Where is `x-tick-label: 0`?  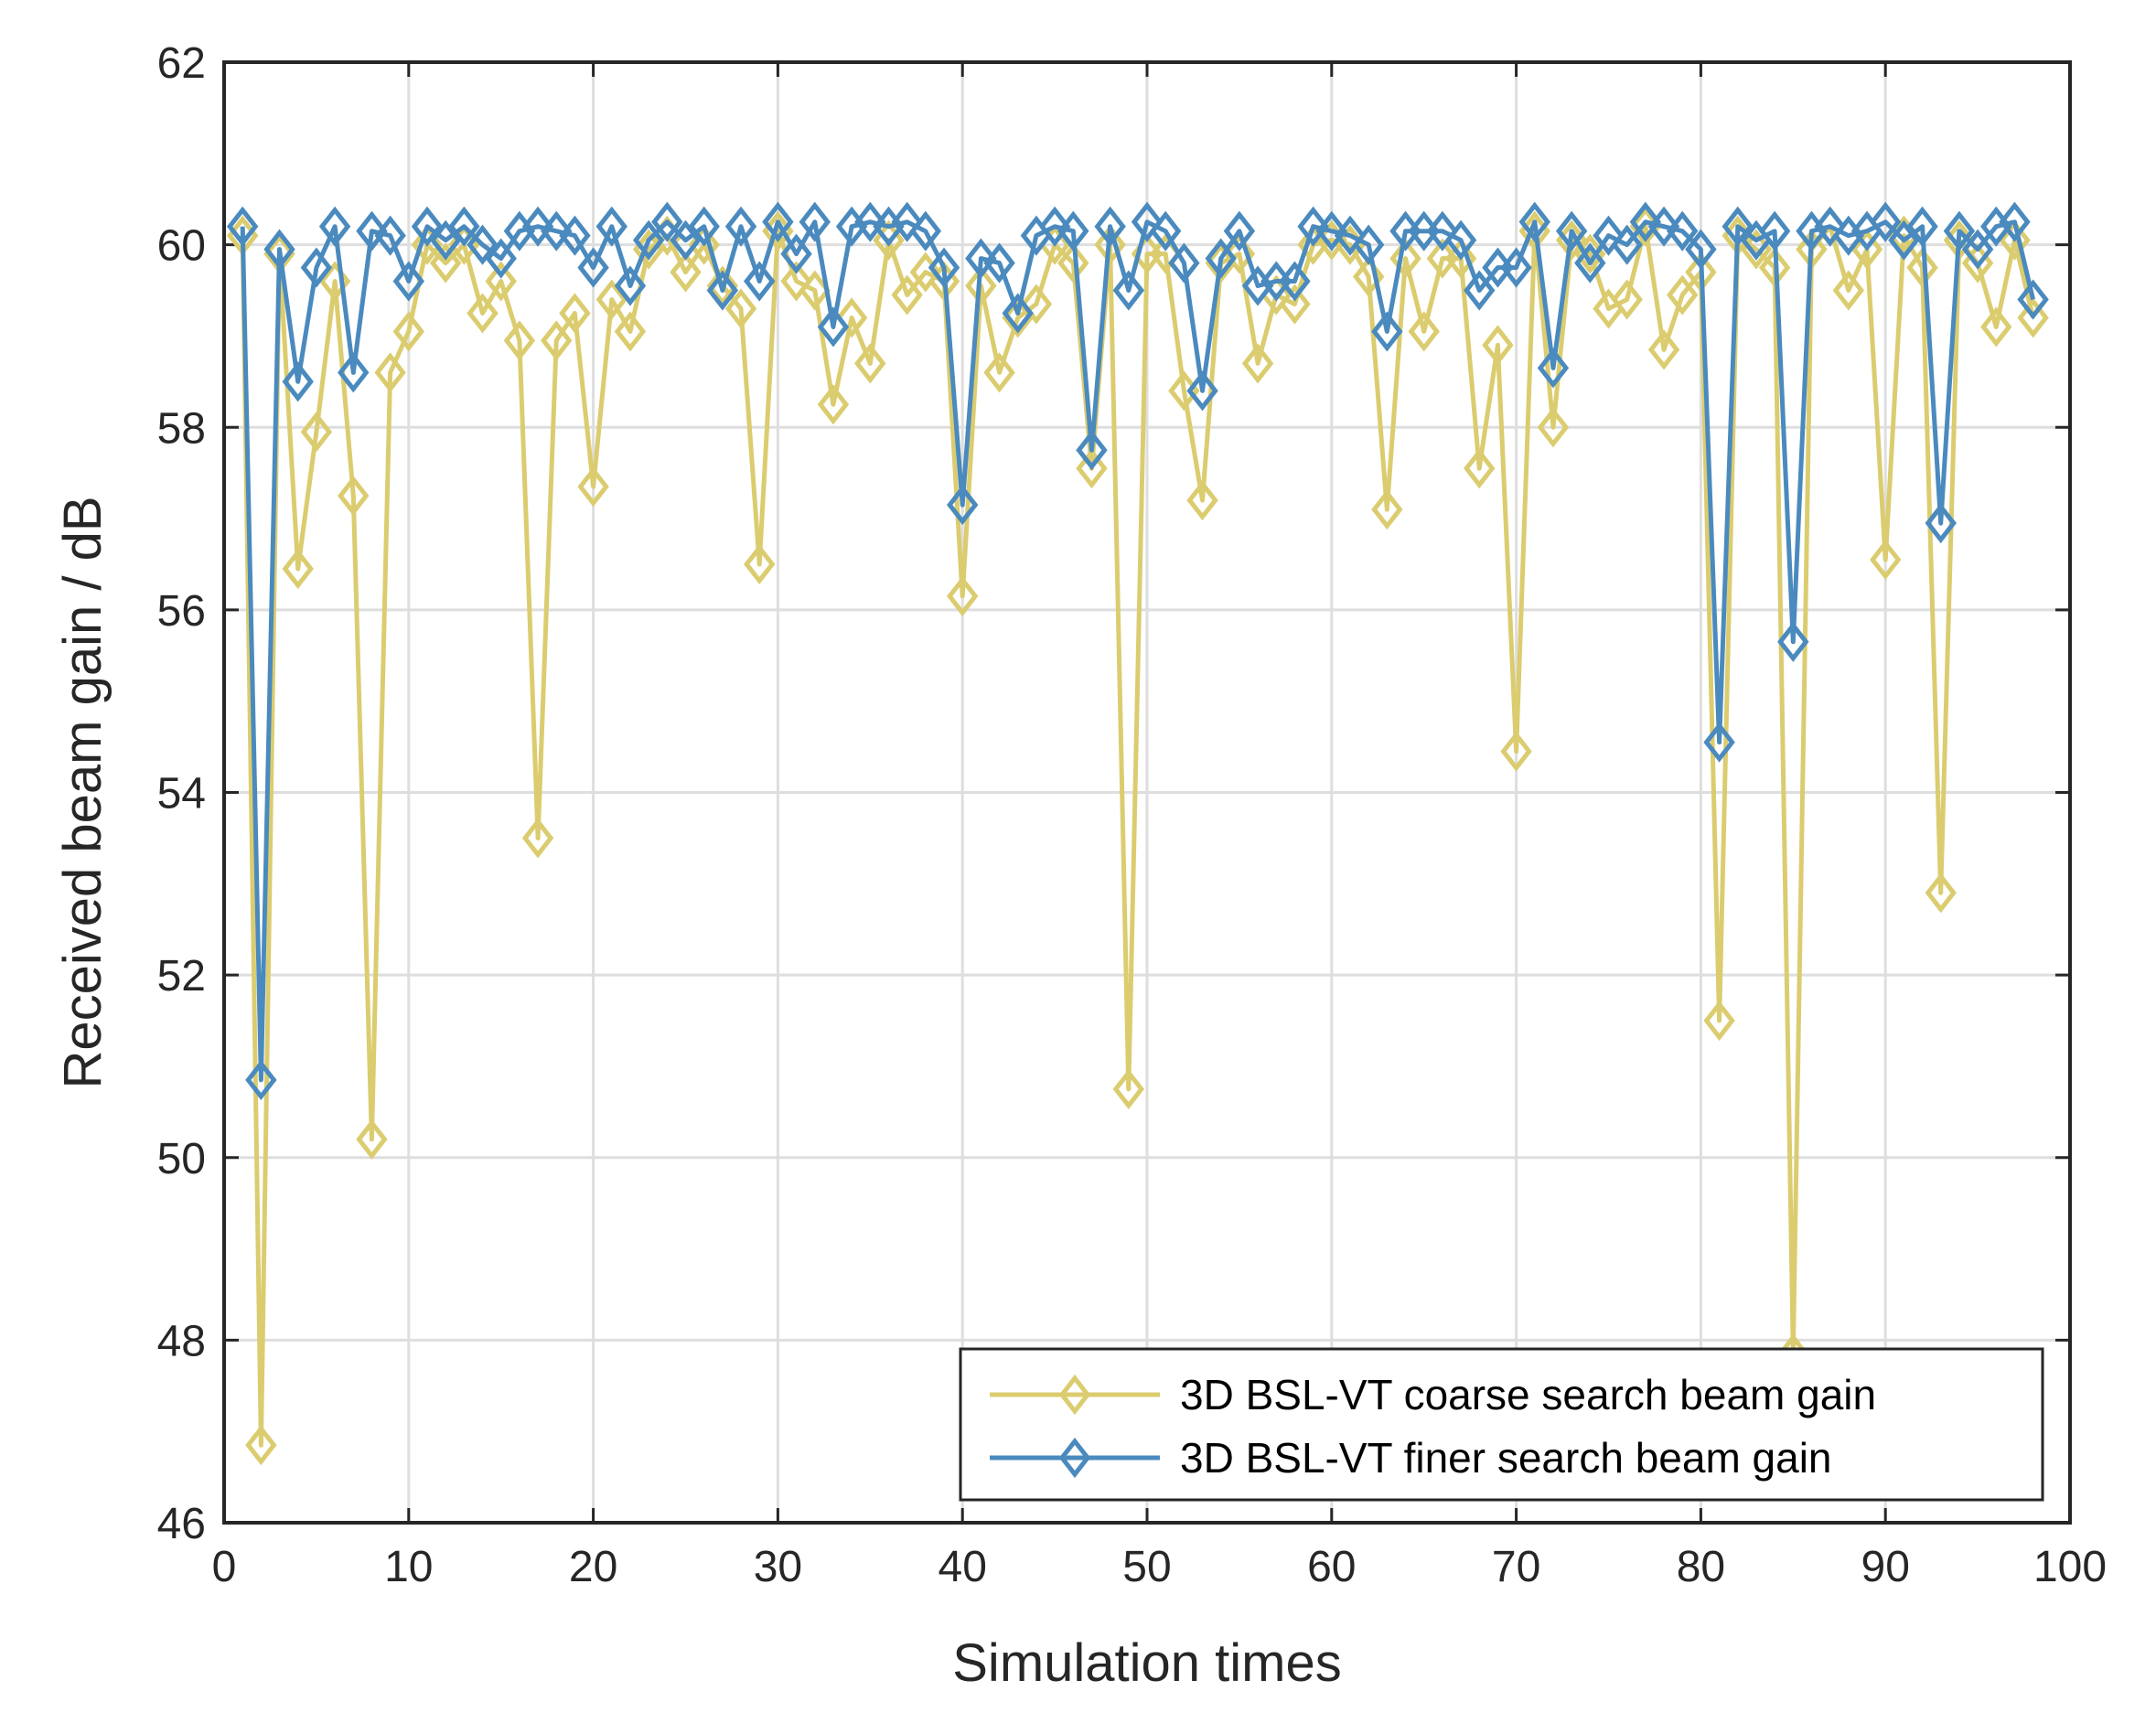 x-tick-label: 0 is located at coordinates (224, 1567).